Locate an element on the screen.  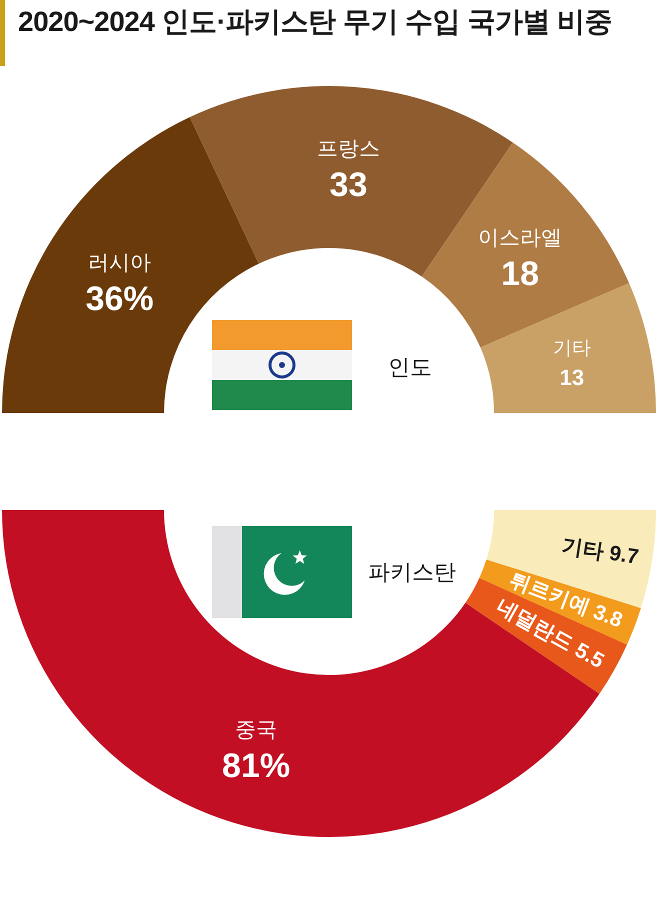
data-label: 36% is located at coordinates (120, 299).